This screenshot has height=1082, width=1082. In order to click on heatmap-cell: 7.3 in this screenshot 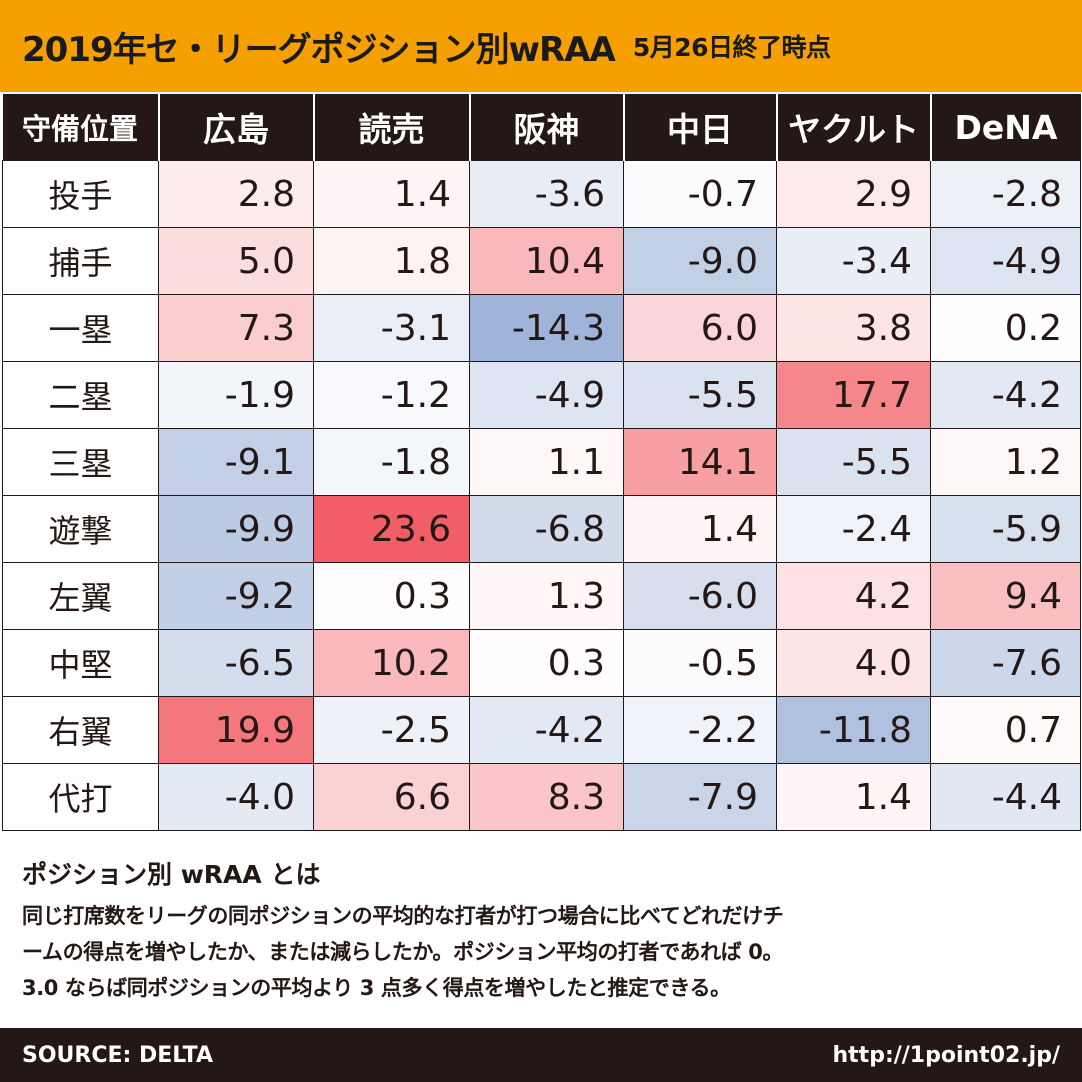, I will do `click(236, 328)`.